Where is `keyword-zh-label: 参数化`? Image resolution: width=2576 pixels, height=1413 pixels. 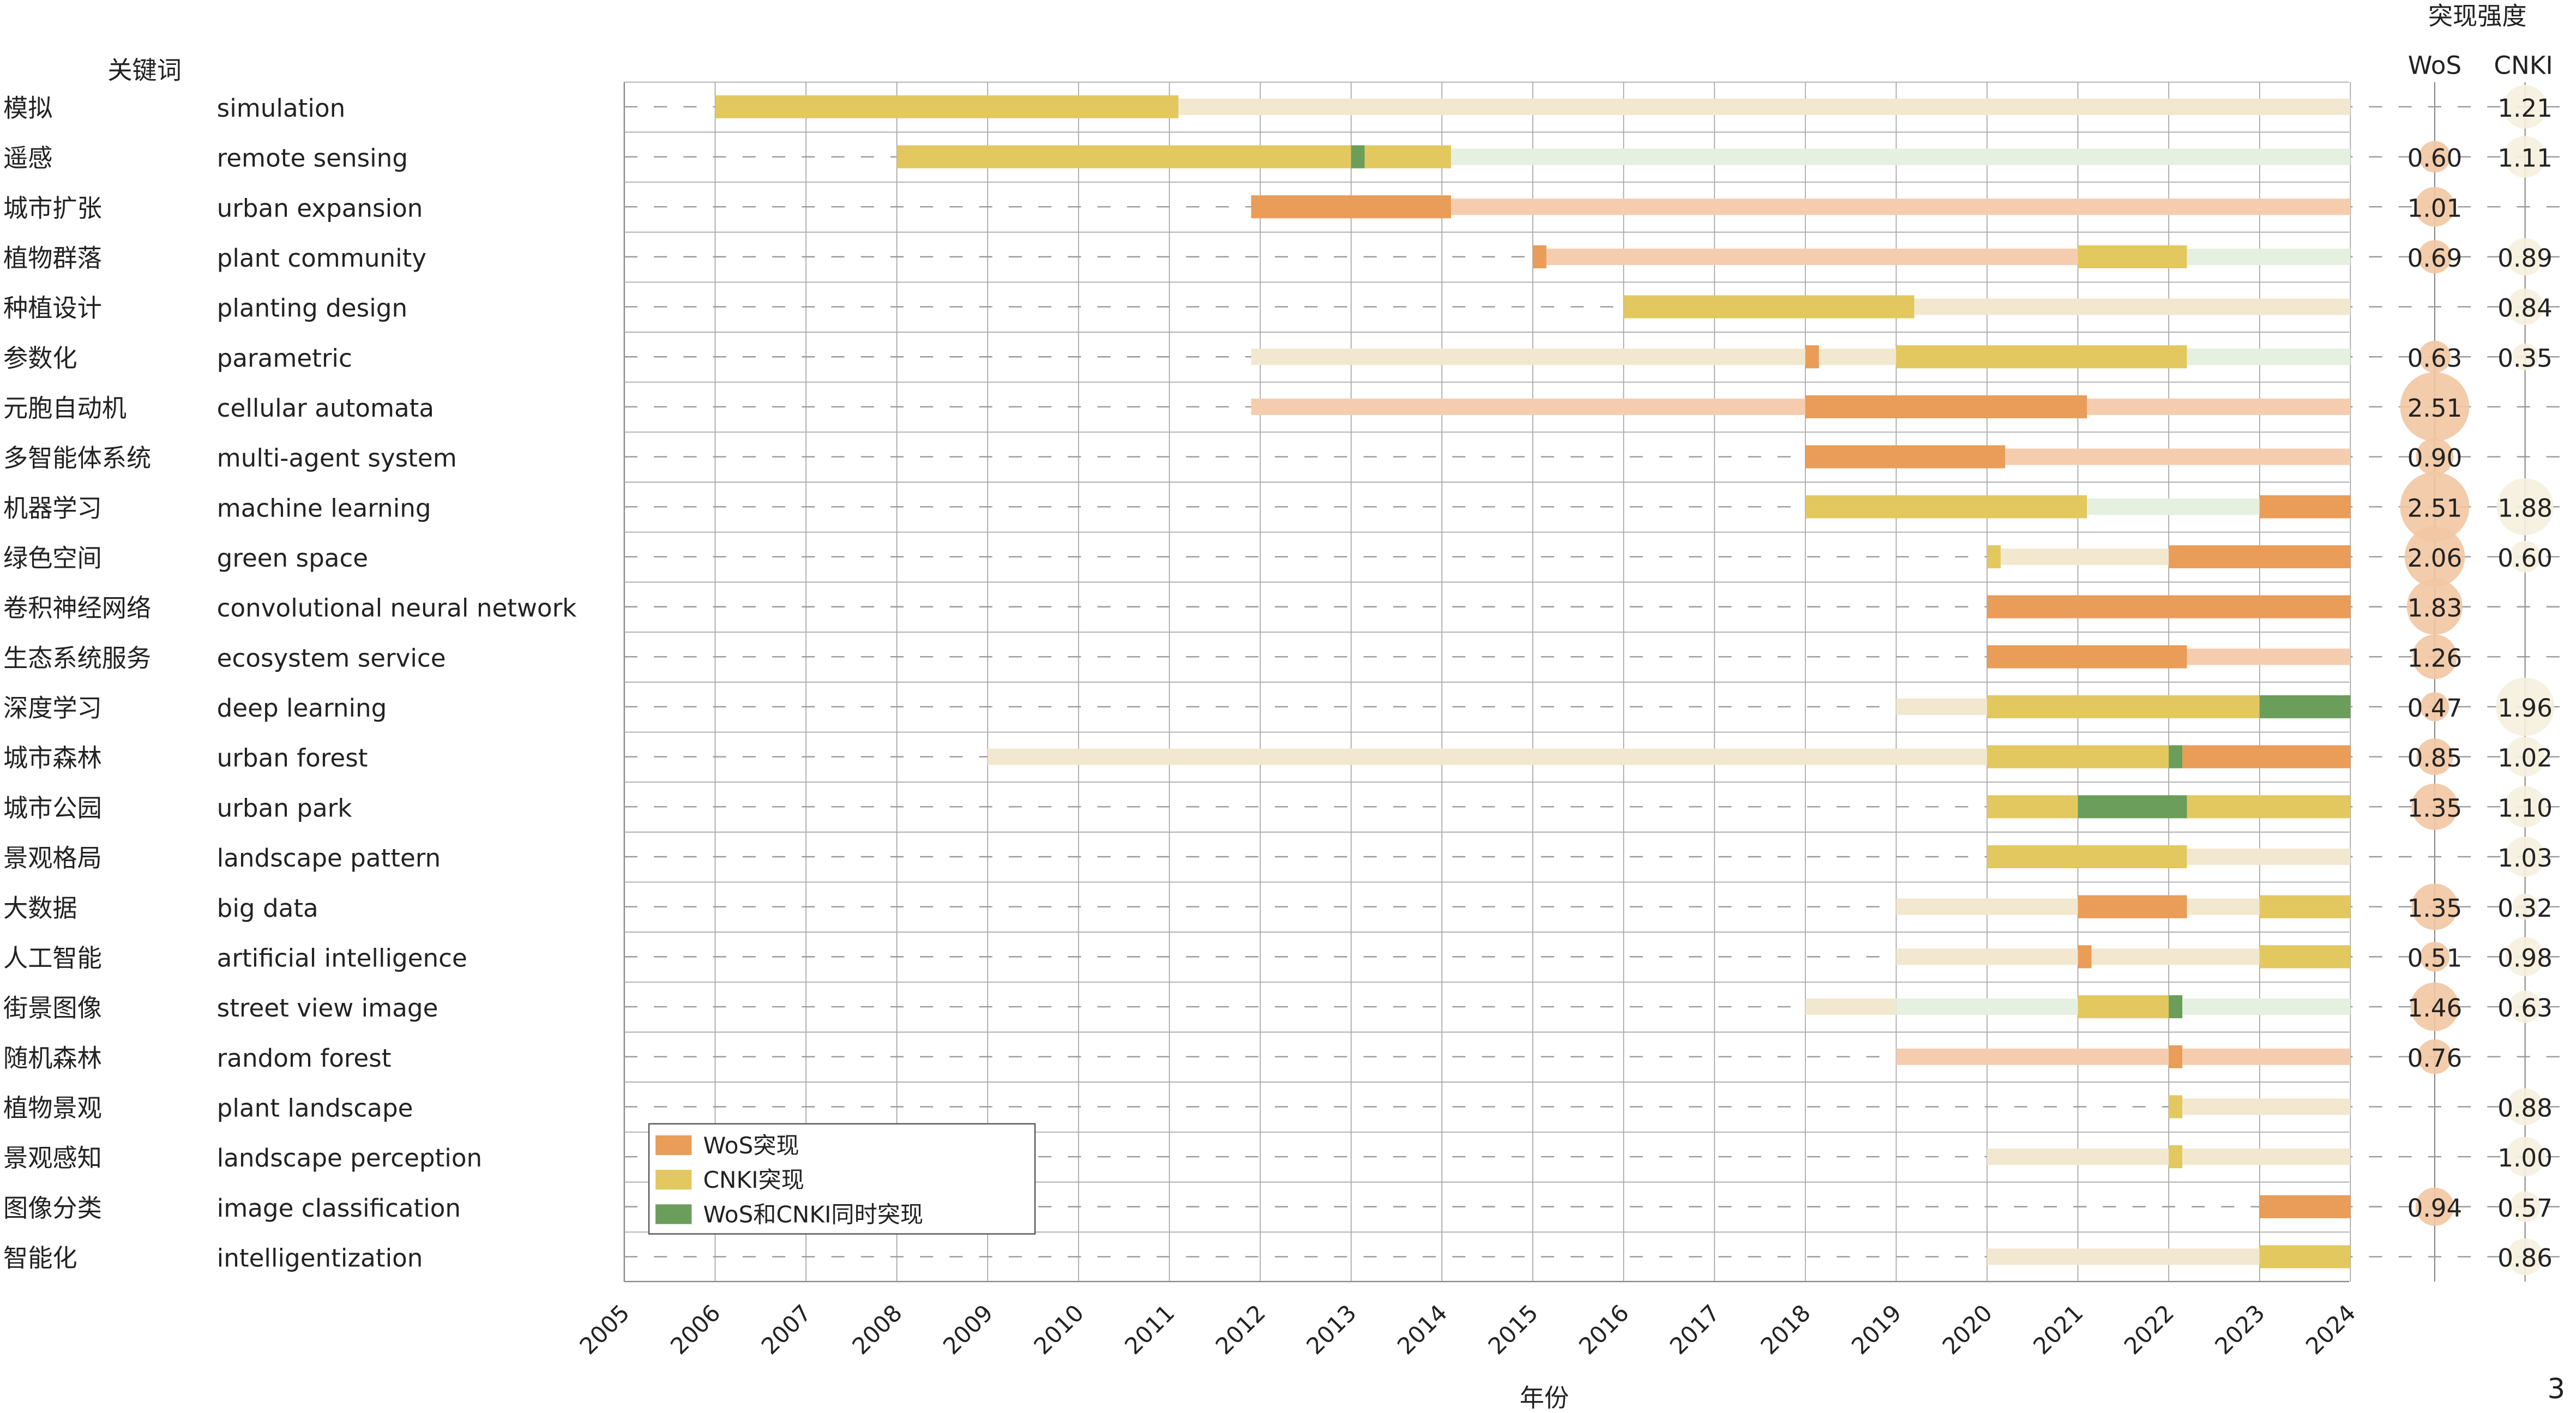 keyword-zh-label: 参数化 is located at coordinates (40, 358).